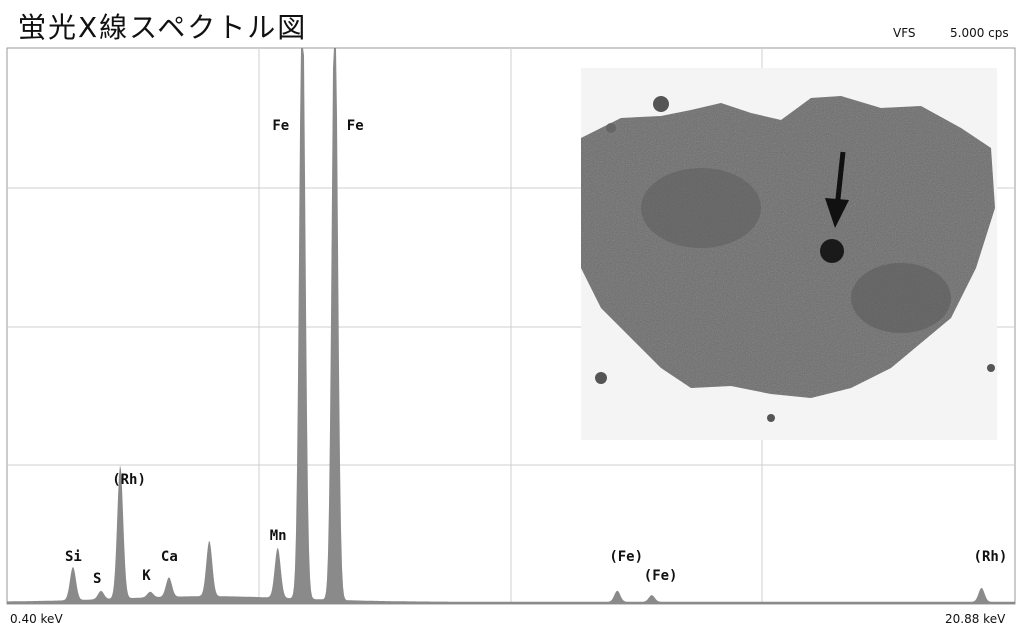  What do you see at coordinates (975, 619) in the screenshot?
I see `x-max-label: 20.88 keV` at bounding box center [975, 619].